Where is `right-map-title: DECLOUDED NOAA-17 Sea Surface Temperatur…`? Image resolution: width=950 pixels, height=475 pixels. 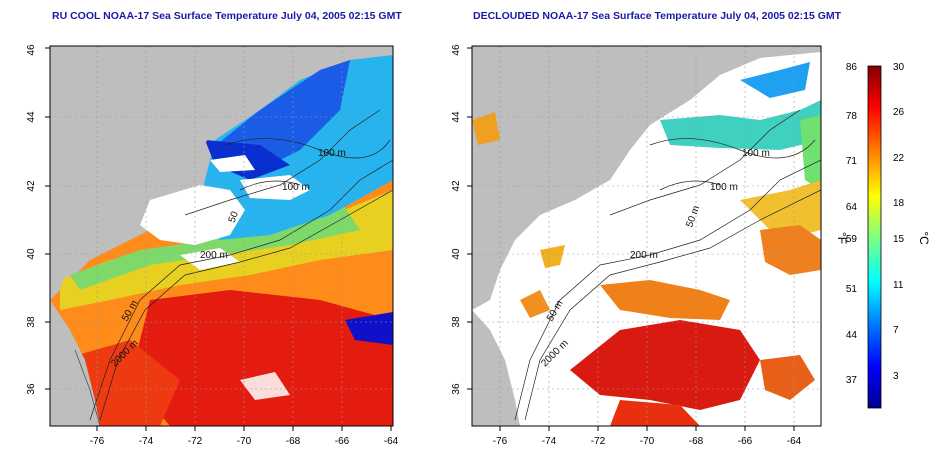 right-map-title: DECLOUDED NOAA-17 Sea Surface Temperatur… is located at coordinates (657, 16).